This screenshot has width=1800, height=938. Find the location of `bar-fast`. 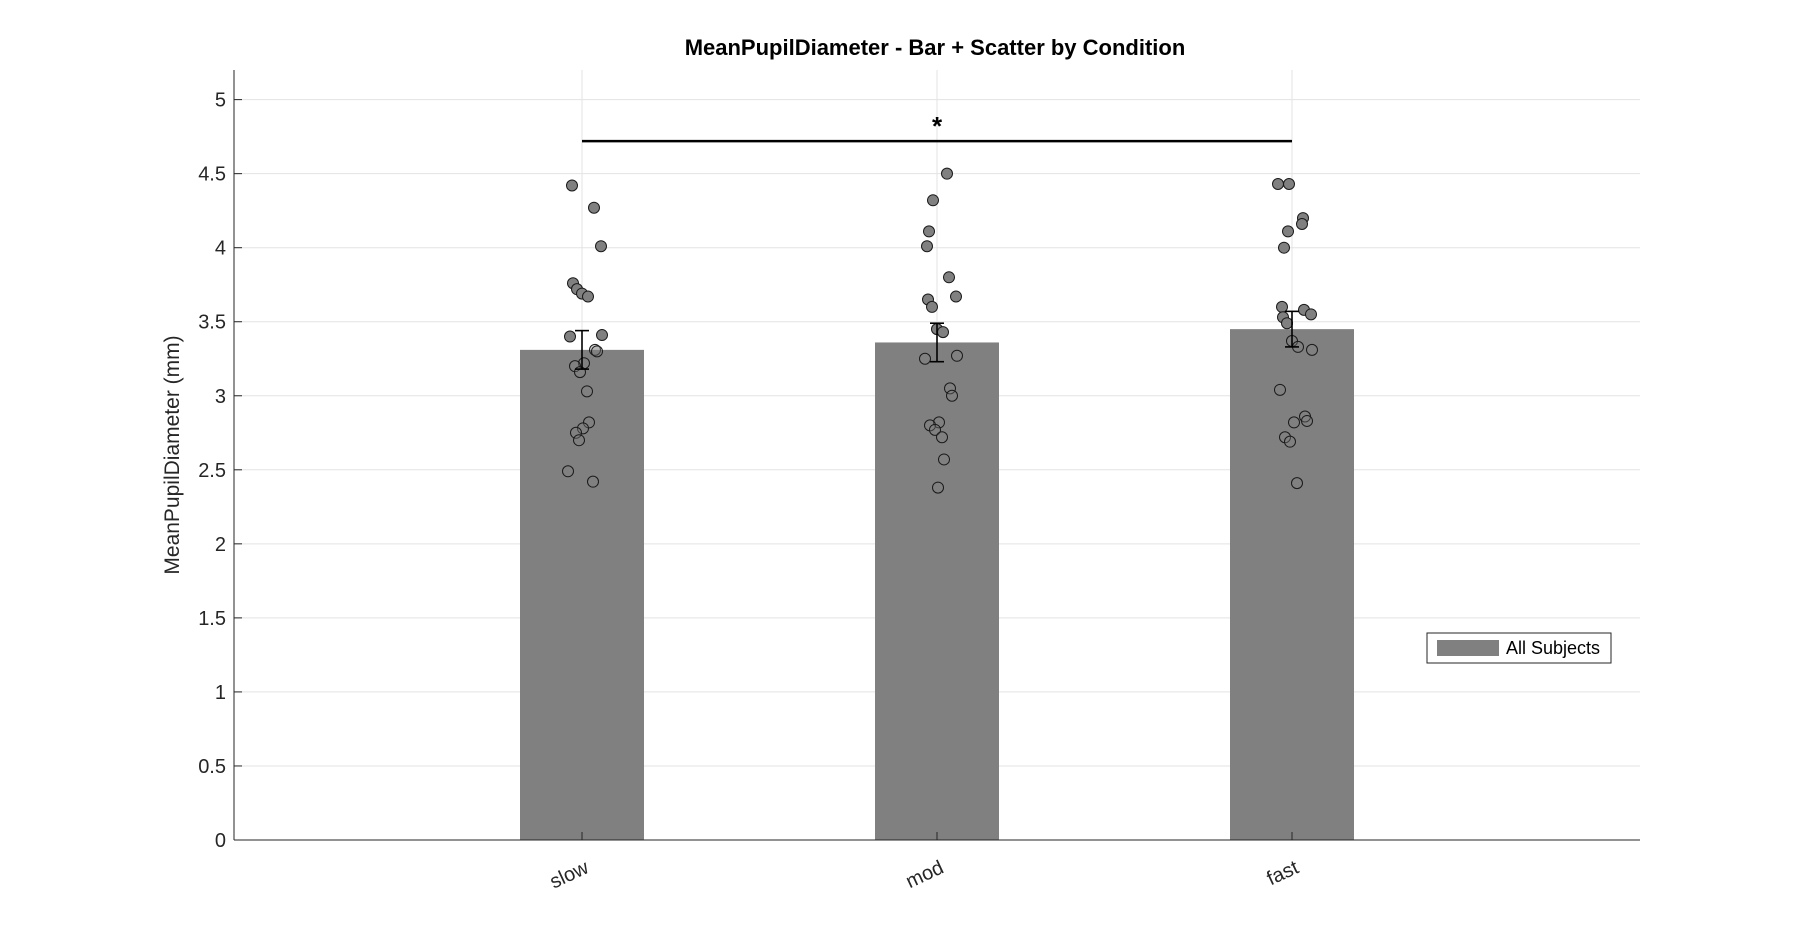

bar-fast is located at coordinates (1292, 584).